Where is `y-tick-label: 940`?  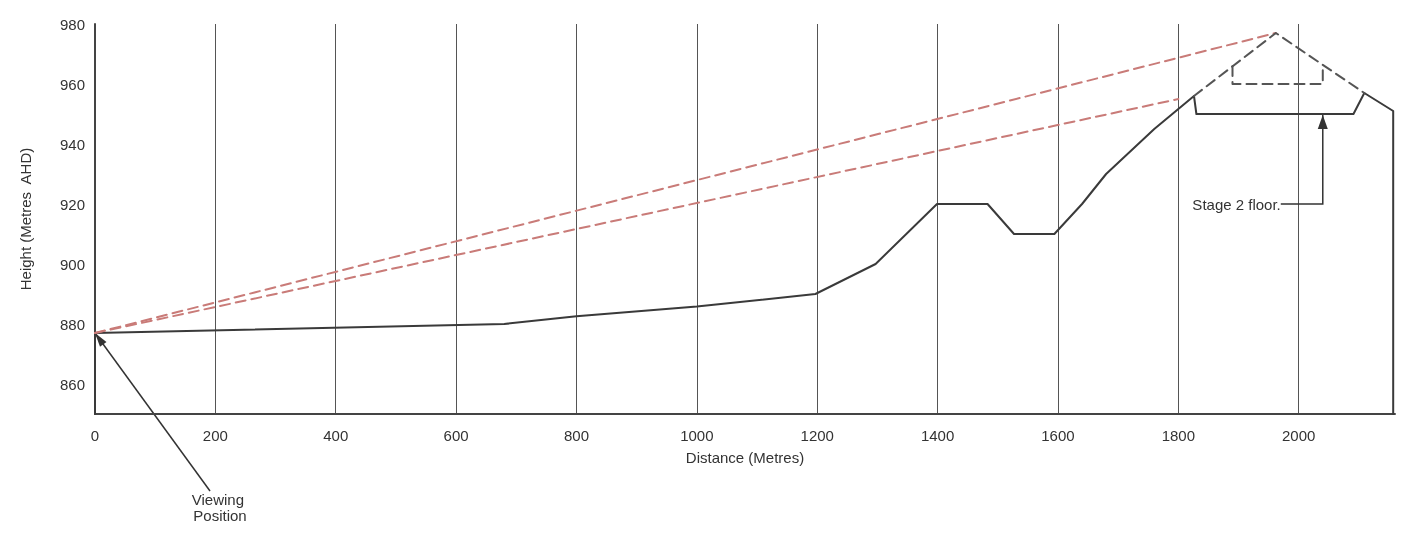
y-tick-label: 940 is located at coordinates (72, 144).